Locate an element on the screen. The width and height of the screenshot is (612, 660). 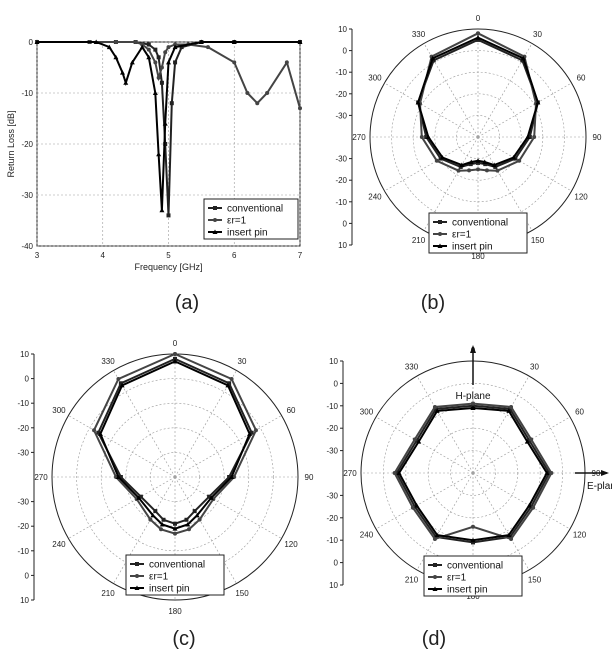
x-axis-label: Frequency [GHz] is located at coordinates (168, 267).